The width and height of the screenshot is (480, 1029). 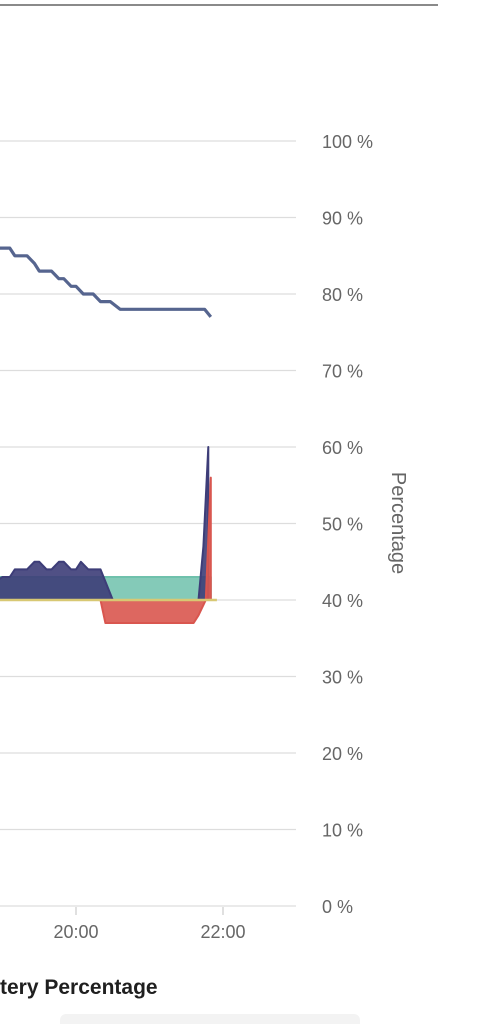 What do you see at coordinates (210, 1019) in the screenshot?
I see `bottom-edge` at bounding box center [210, 1019].